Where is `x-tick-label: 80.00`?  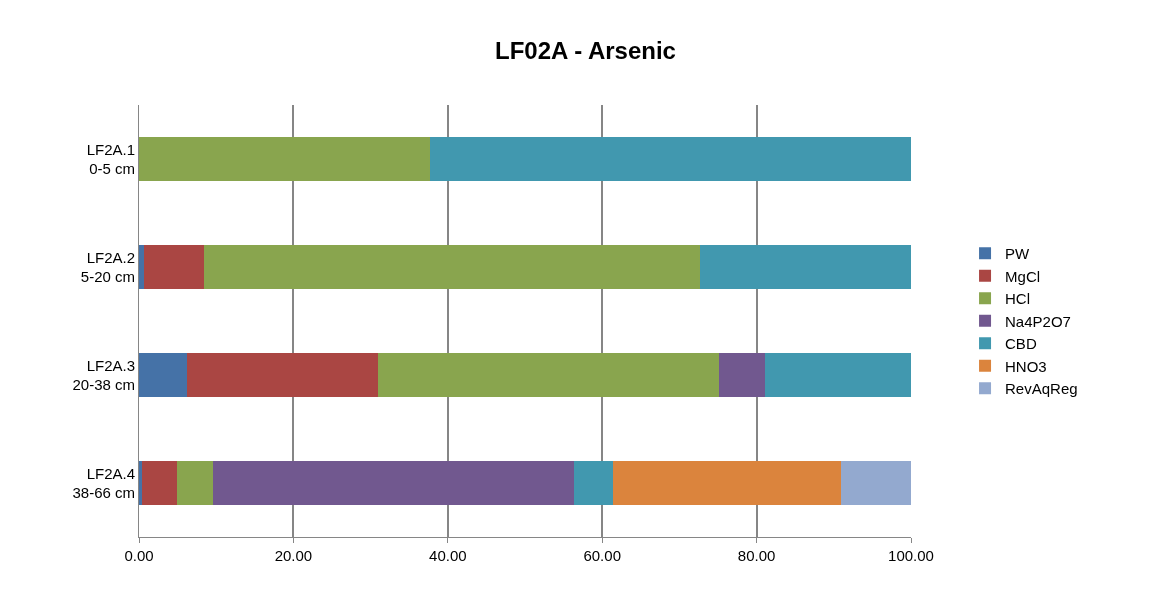
x-tick-label: 80.00 is located at coordinates (756, 555).